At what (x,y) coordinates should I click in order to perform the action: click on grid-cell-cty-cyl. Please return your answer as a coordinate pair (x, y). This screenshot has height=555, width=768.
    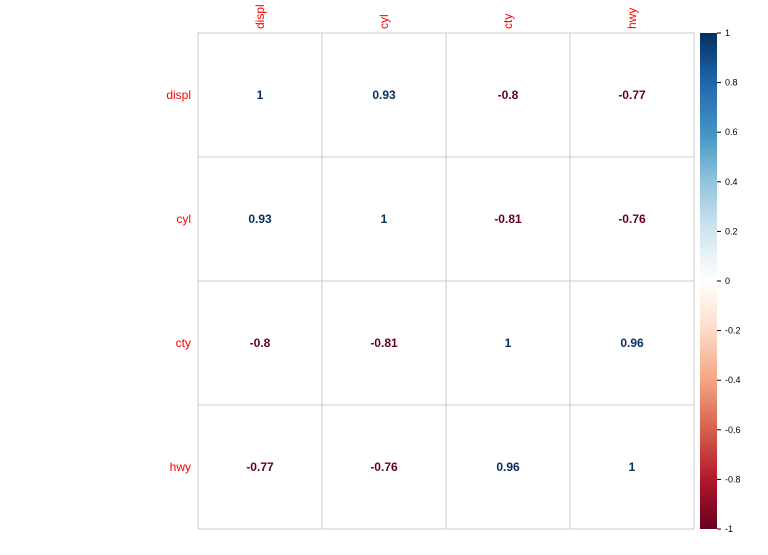
    Looking at the image, I should click on (384, 343).